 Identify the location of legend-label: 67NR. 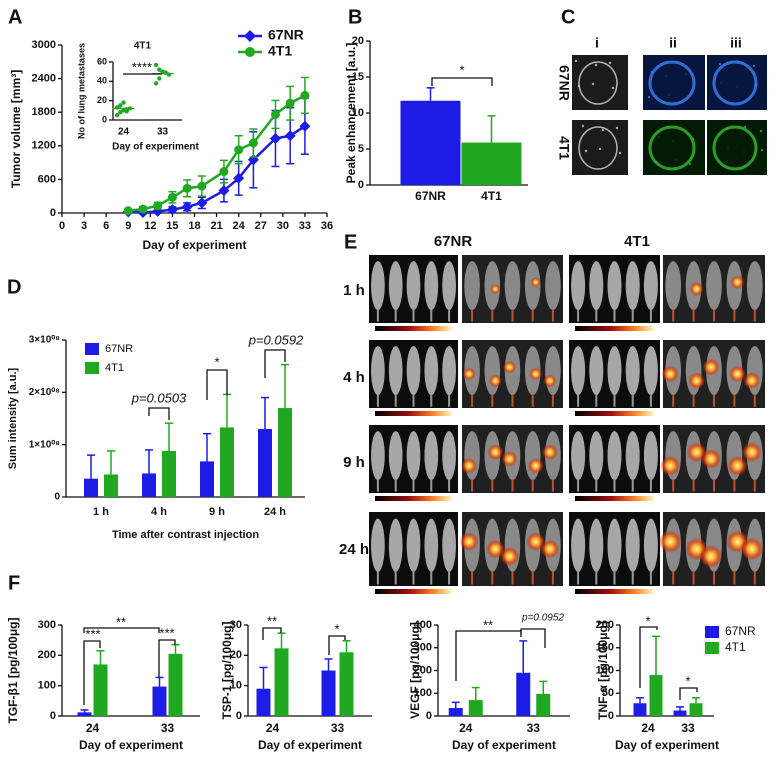
(119, 349).